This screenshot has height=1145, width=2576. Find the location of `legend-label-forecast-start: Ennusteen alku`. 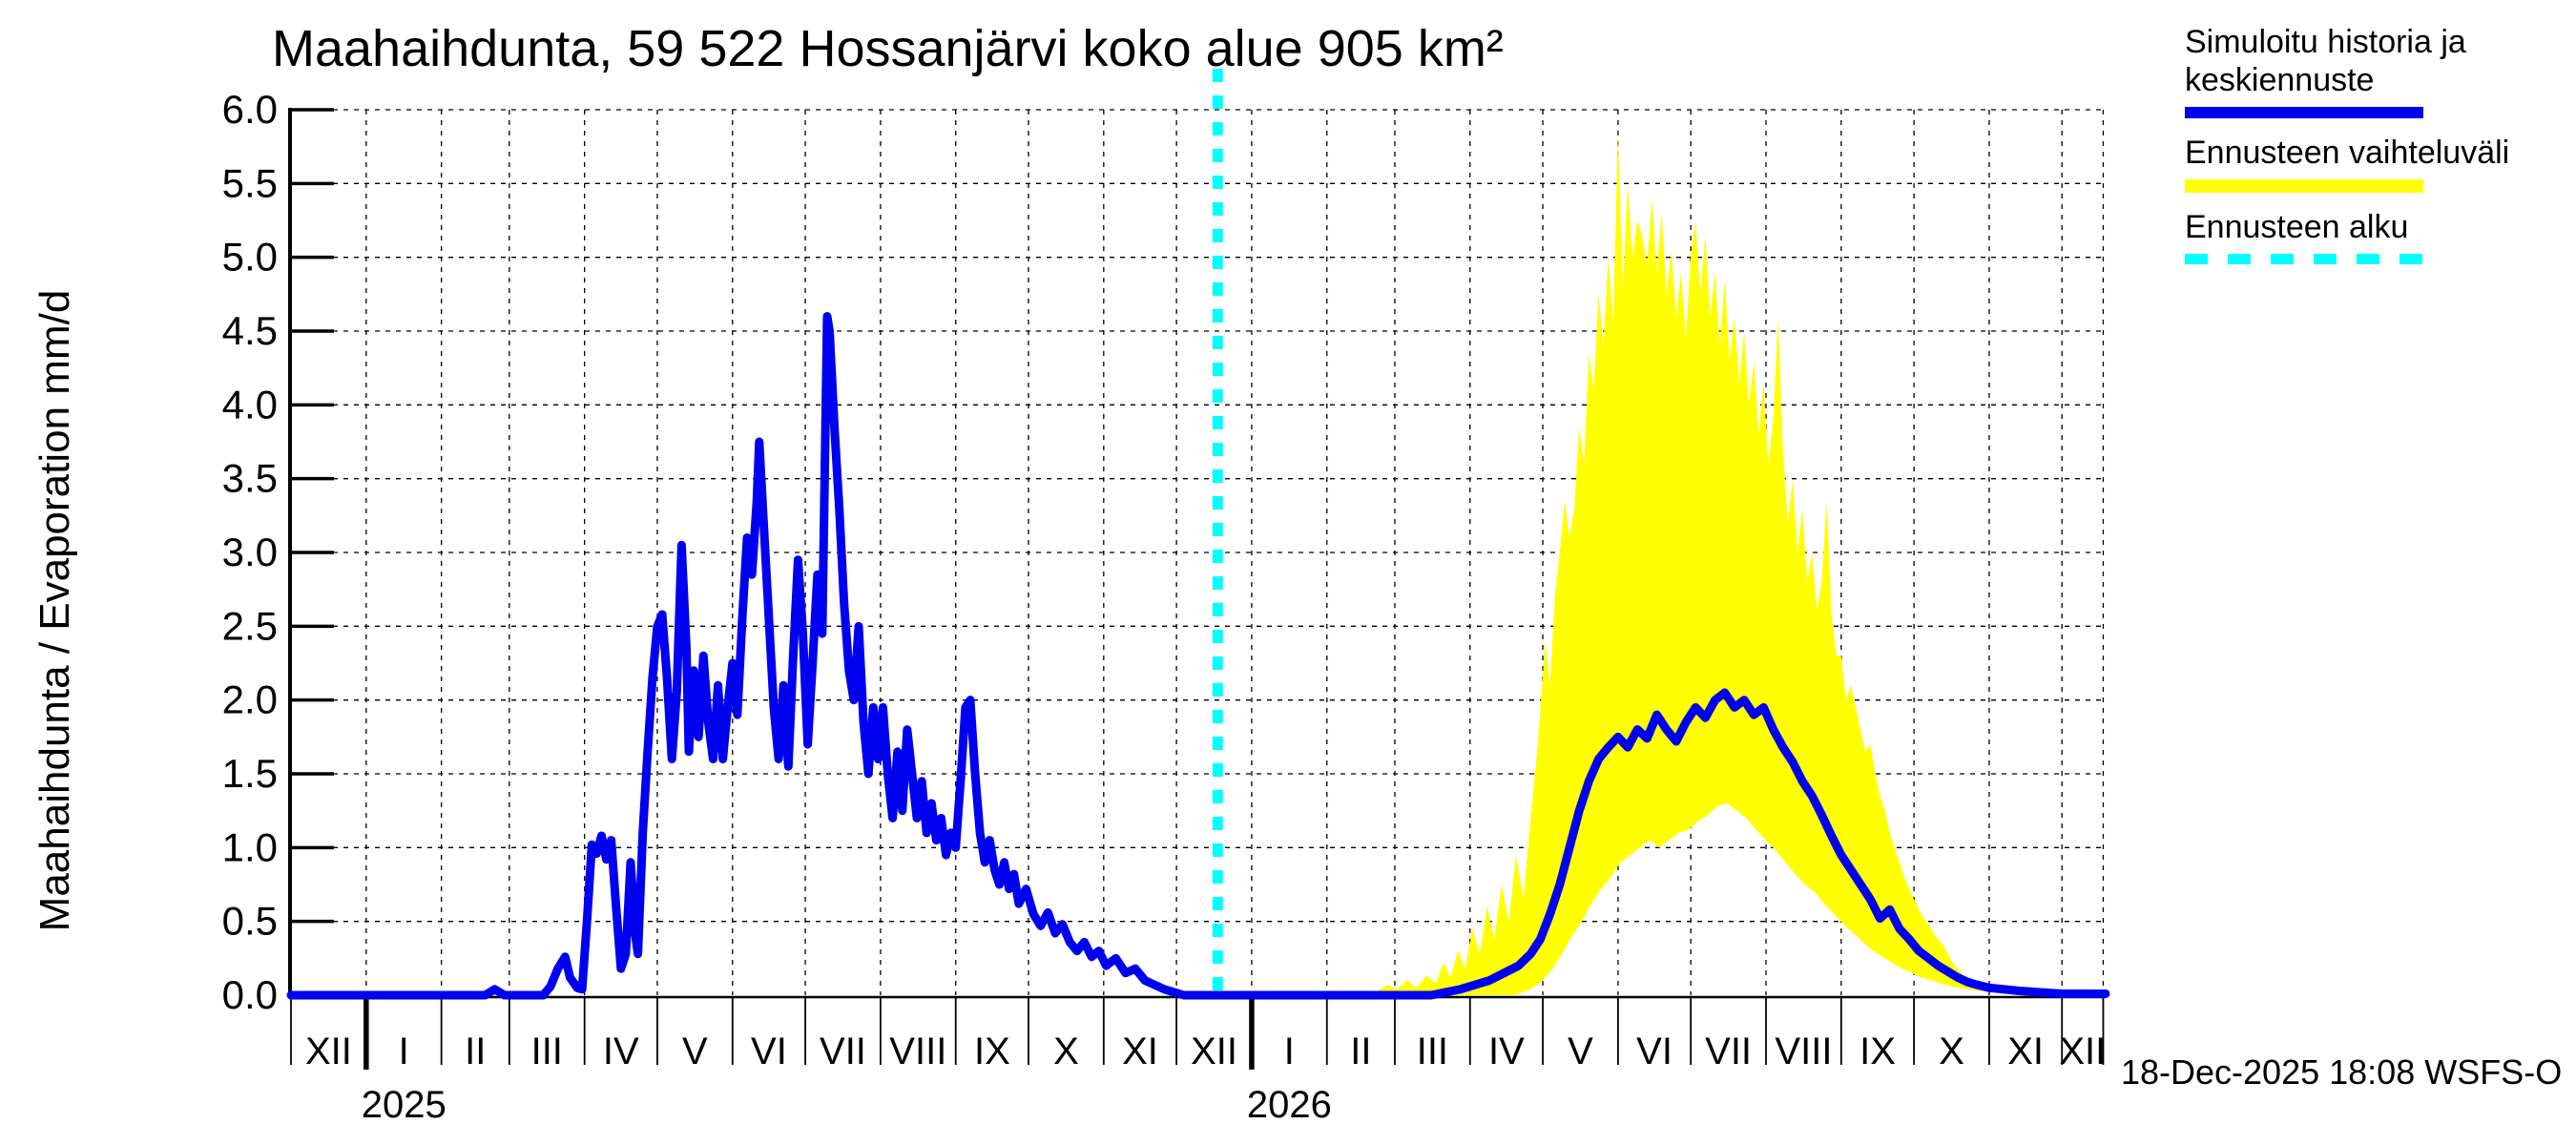

legend-label-forecast-start: Ennusteen alku is located at coordinates (2297, 227).